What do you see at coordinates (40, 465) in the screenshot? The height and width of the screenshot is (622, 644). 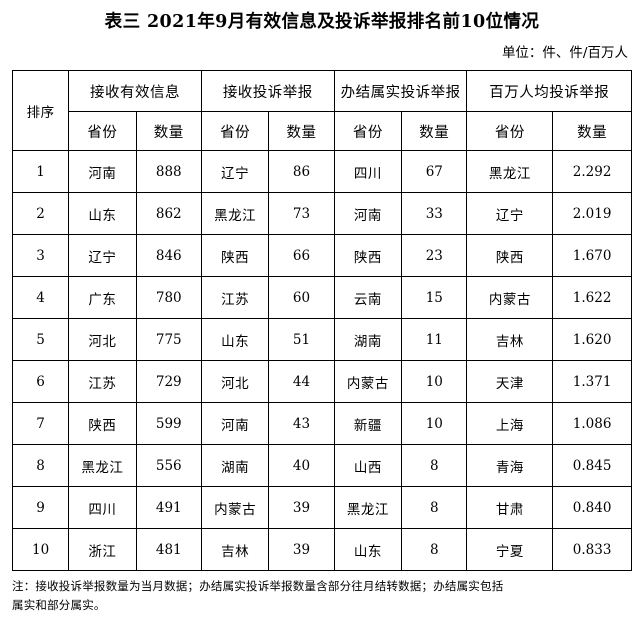 I see `cell-rank: 8` at bounding box center [40, 465].